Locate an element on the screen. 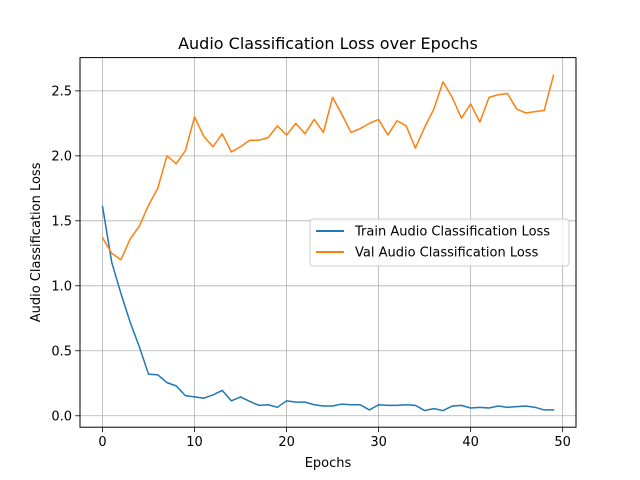  y-tick-label: 2.5 is located at coordinates (61, 91).